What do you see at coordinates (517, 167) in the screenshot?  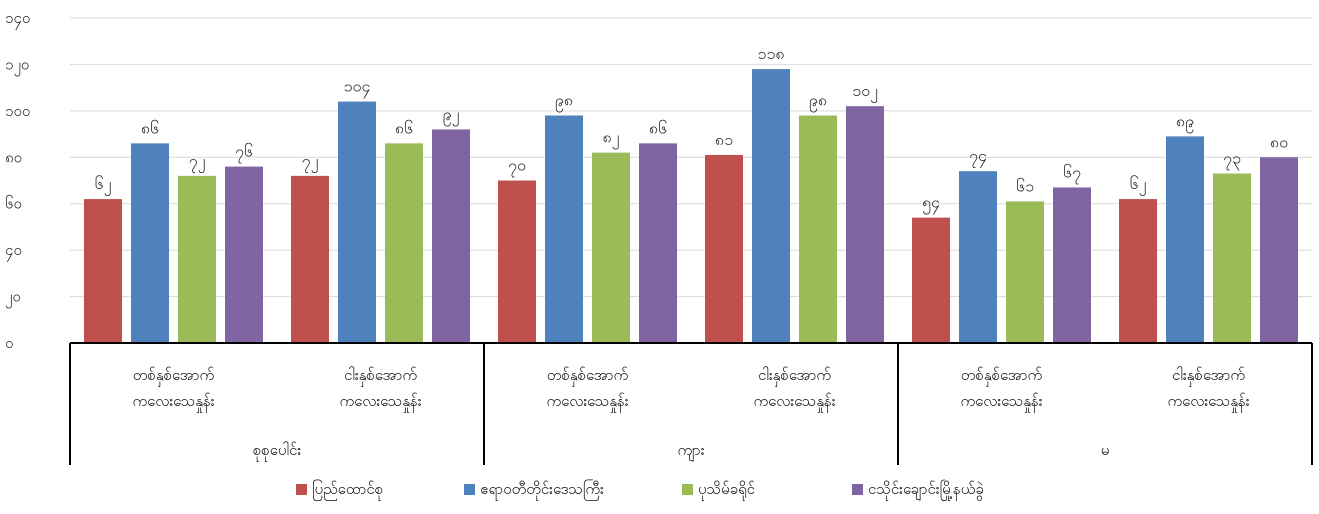 I see `data-label: ၇၀` at bounding box center [517, 167].